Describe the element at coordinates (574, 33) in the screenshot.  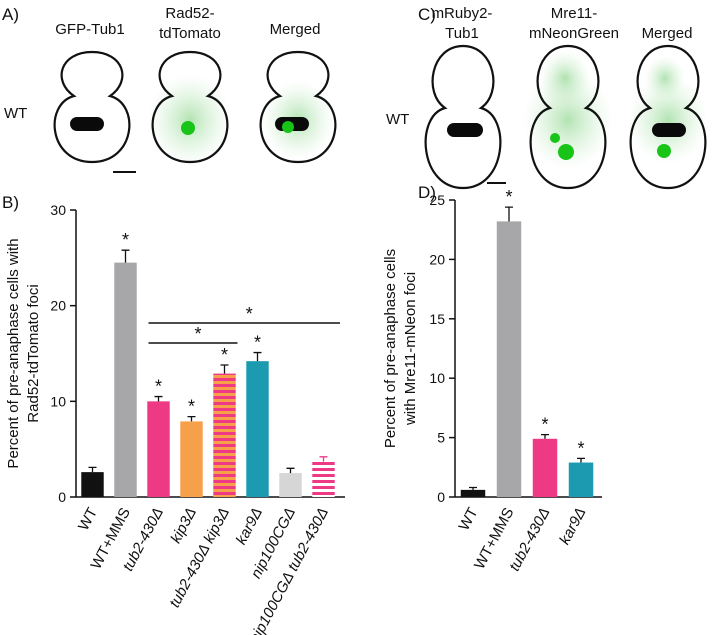
I see `text-line: mNeonGreen` at that location.